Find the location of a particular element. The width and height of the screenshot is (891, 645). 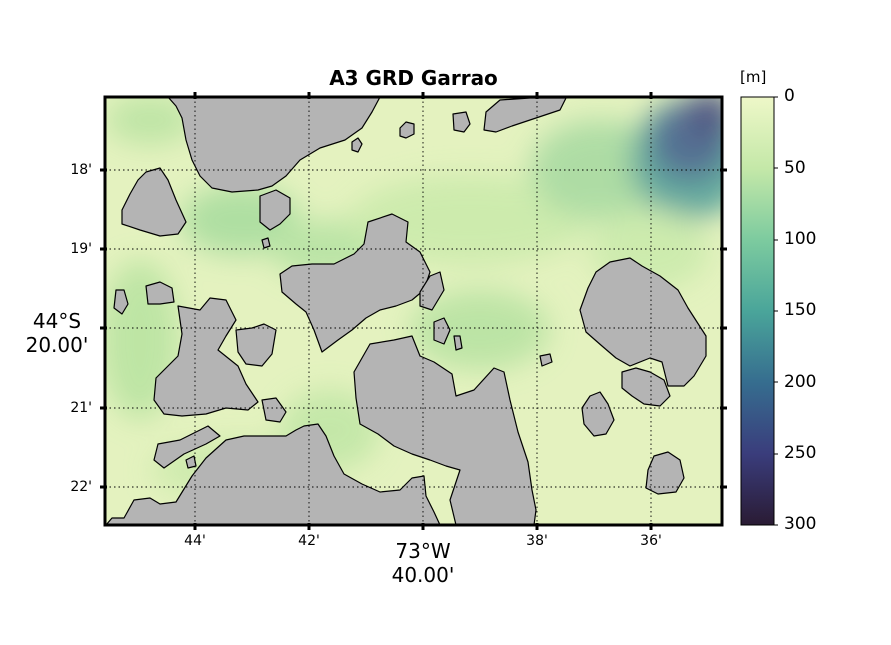

x-tick-label: 36' is located at coordinates (651, 541).